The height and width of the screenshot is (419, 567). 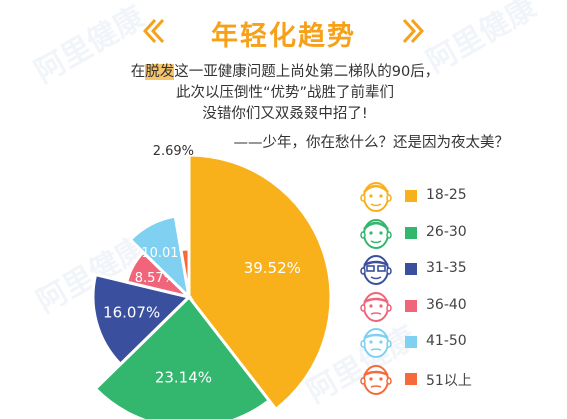 What do you see at coordinates (446, 231) in the screenshot?
I see `legend-label: 26-30` at bounding box center [446, 231].